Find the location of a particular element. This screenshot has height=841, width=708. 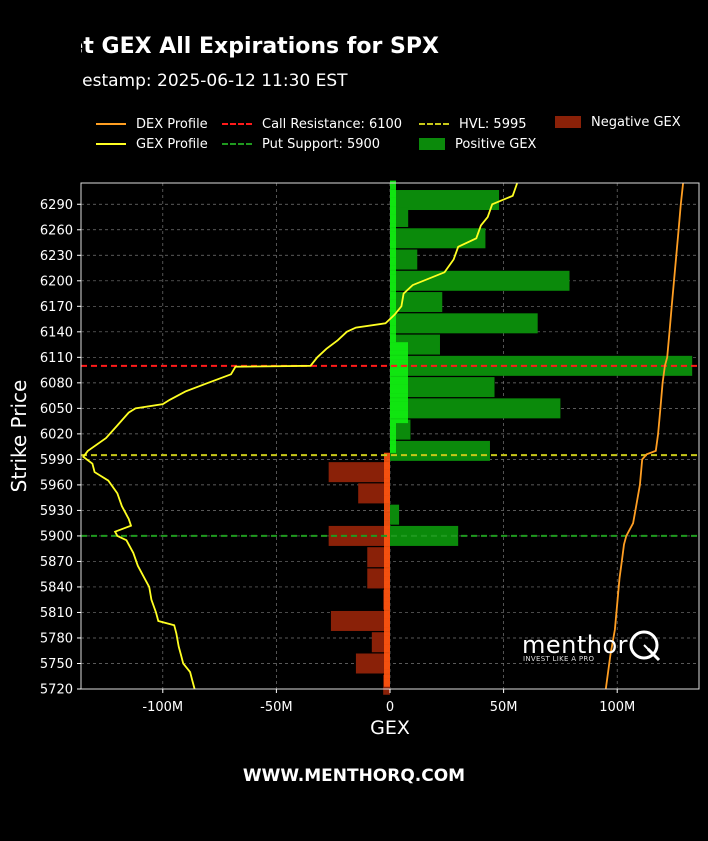

y-tick-label: 6020 is located at coordinates (56, 434).